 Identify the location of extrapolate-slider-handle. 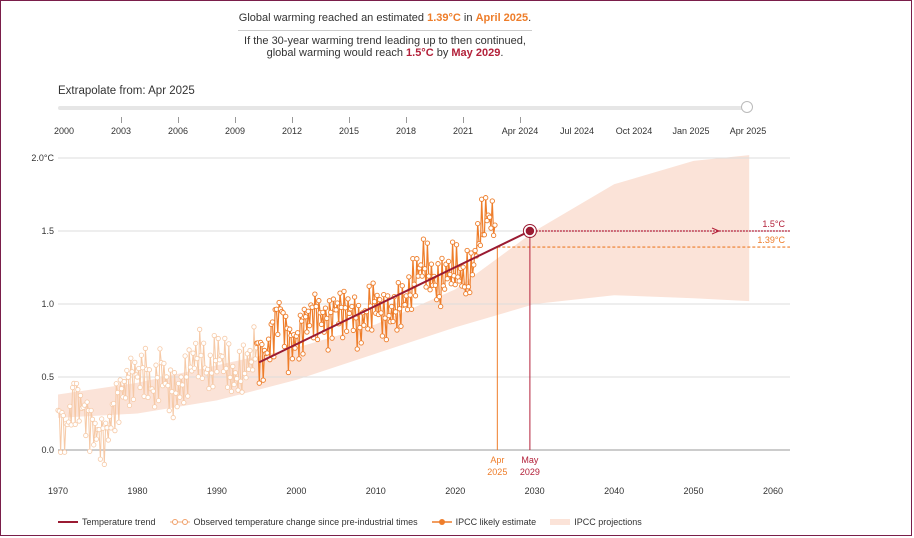
(747, 107).